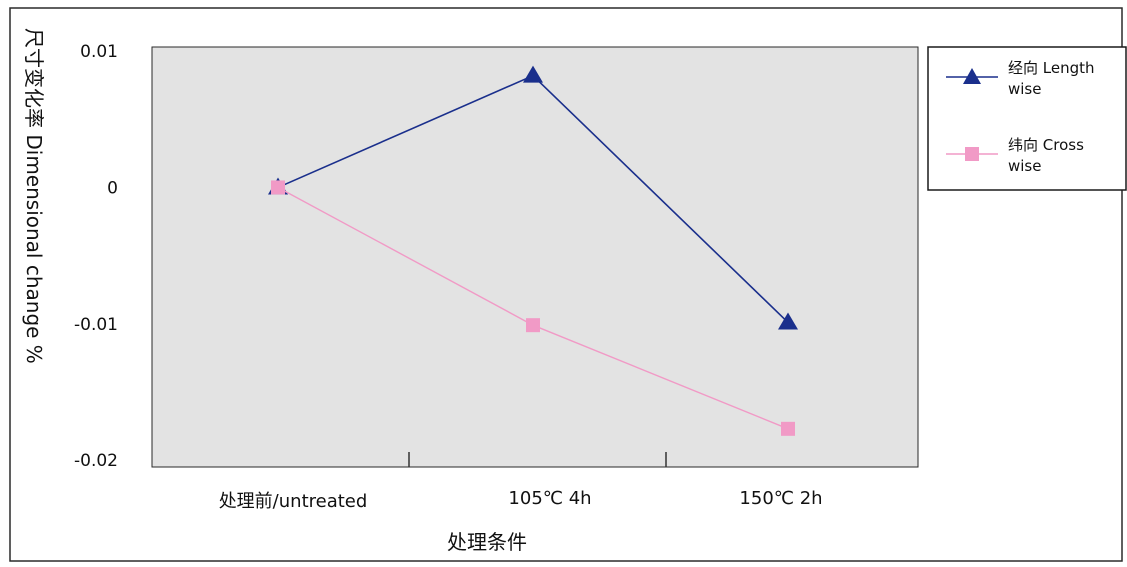 The height and width of the screenshot is (567, 1127). What do you see at coordinates (96, 256) in the screenshot?
I see `y-tick-labels: 0.01 0 -0.01 -0.02` at bounding box center [96, 256].